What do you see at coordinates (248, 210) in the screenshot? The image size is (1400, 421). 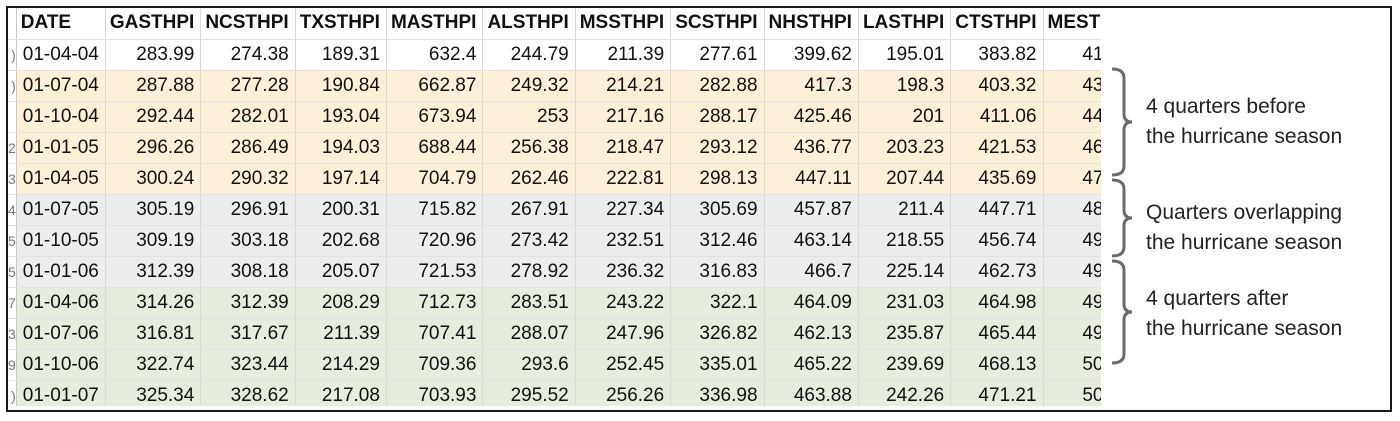 I see `table-cell: 296.91` at bounding box center [248, 210].